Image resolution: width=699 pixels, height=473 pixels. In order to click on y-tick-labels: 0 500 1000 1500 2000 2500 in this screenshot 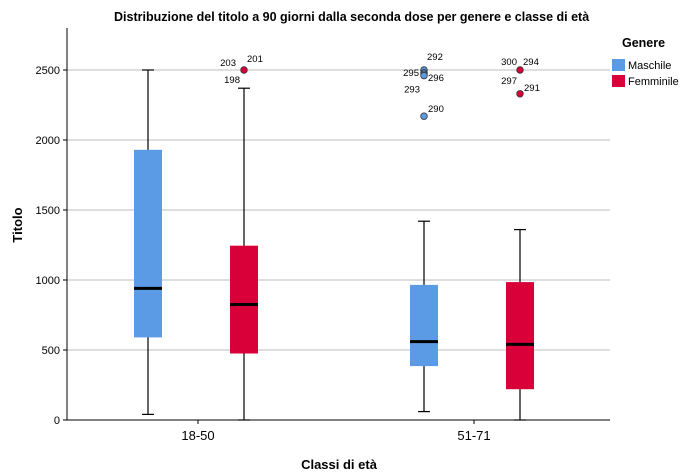, I will do `click(51, 246)`.